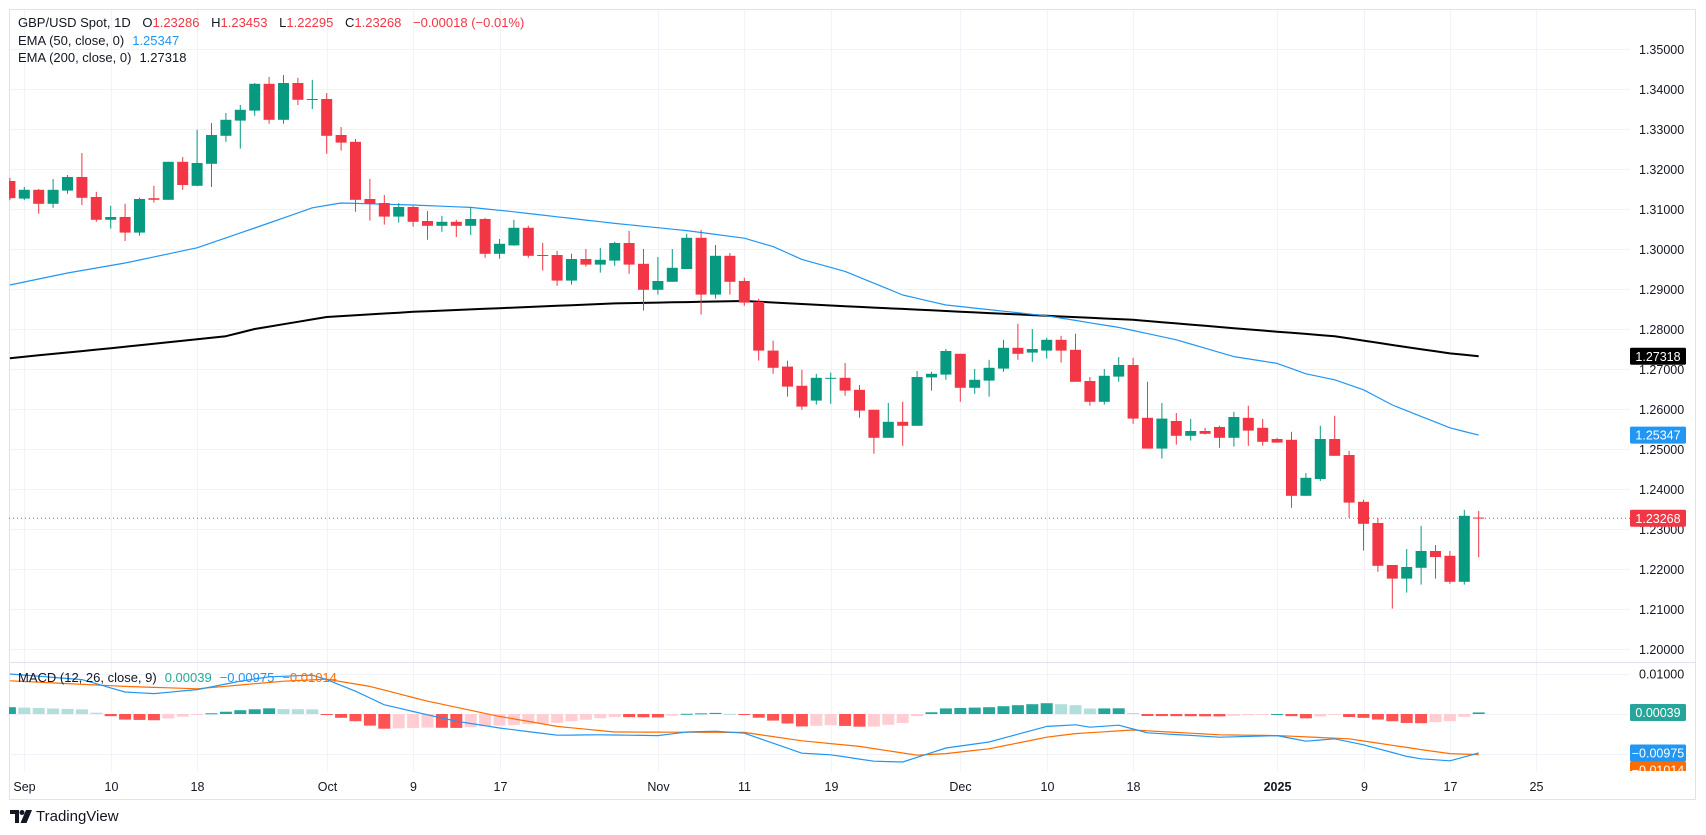  What do you see at coordinates (102, 58) in the screenshot?
I see `ema200-legend: EMA (200, close, 0) 1.27318` at bounding box center [102, 58].